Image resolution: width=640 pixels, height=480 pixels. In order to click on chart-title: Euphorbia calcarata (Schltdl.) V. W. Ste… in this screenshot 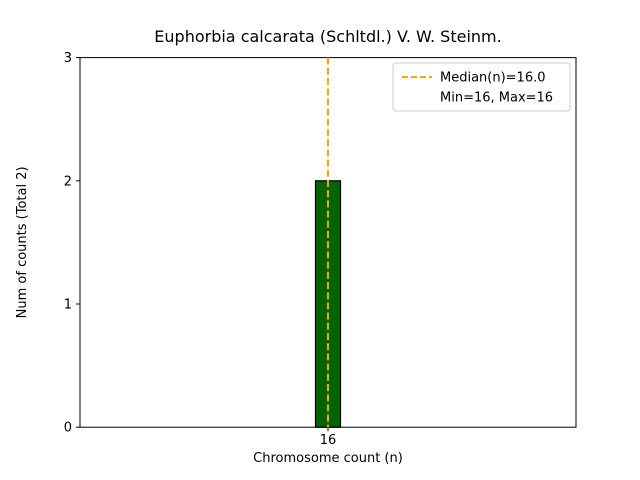, I will do `click(327, 36)`.